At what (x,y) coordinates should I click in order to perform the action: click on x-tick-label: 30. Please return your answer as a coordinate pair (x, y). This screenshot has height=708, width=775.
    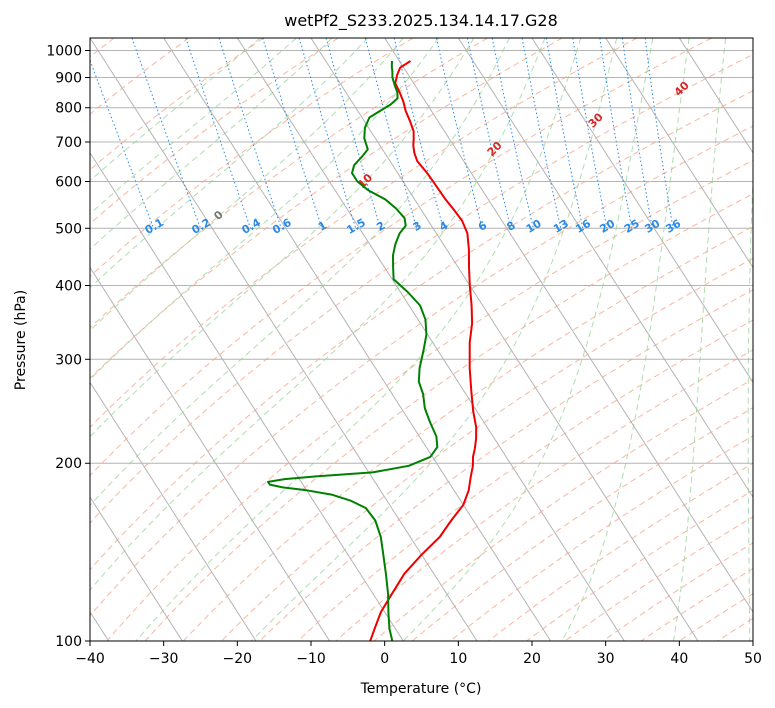
    Looking at the image, I should click on (606, 659).